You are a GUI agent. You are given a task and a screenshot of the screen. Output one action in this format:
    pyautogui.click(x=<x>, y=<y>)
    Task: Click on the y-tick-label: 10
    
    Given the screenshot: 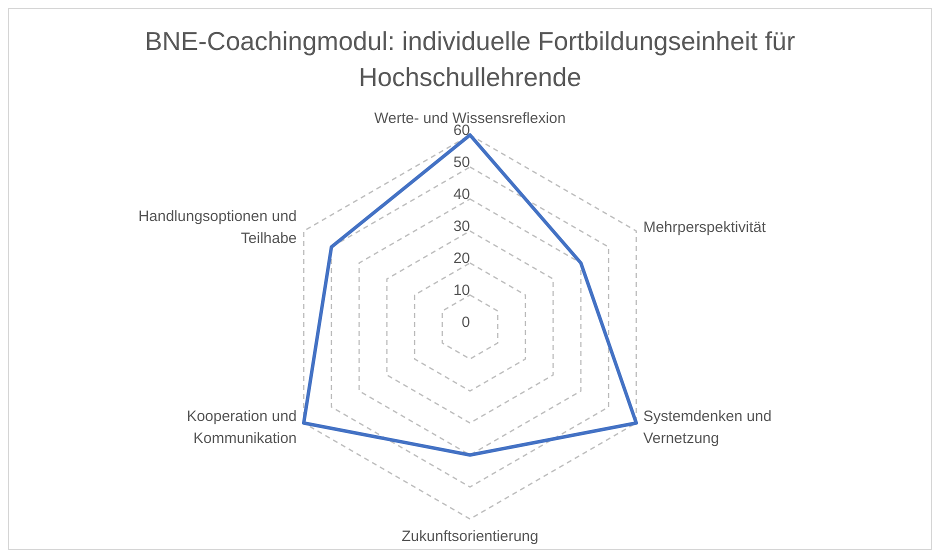 What is the action you would take?
    pyautogui.click(x=461, y=290)
    